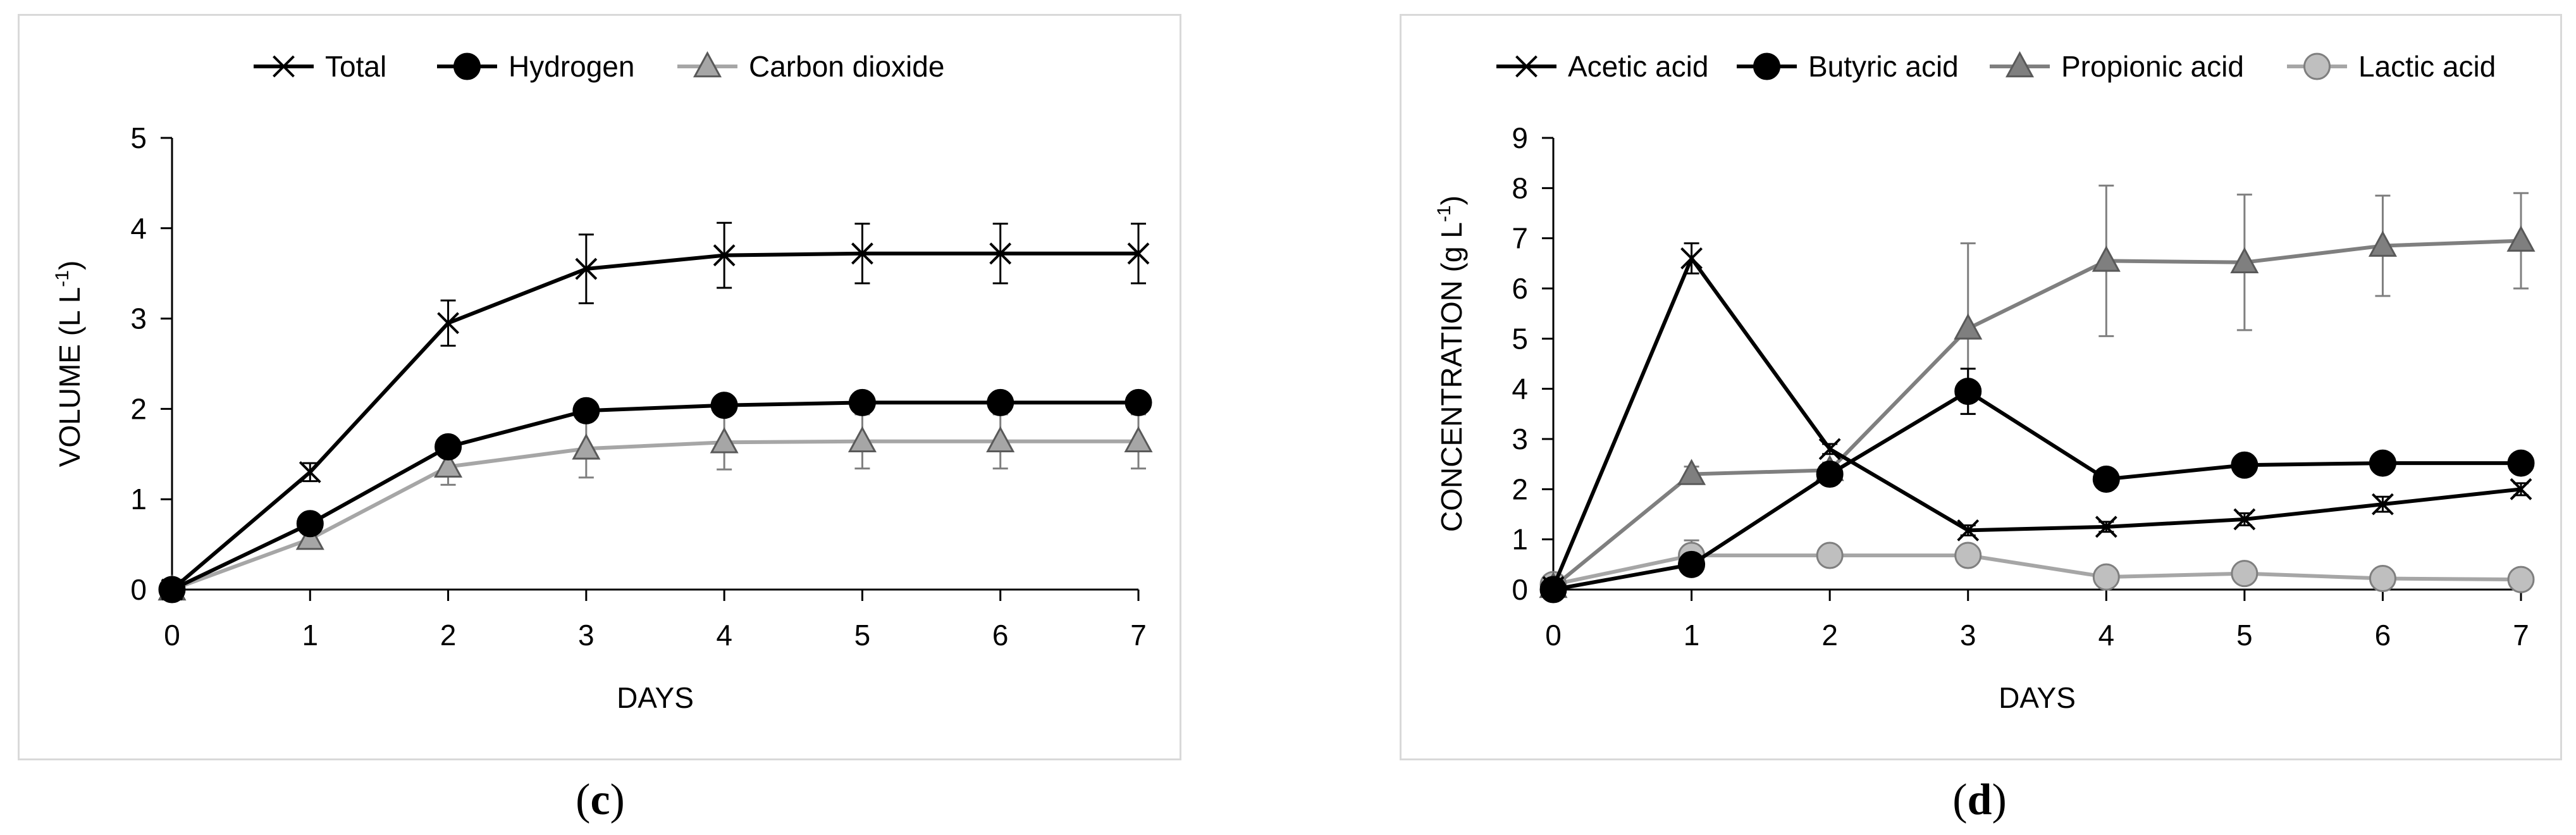 Image resolution: width=2576 pixels, height=835 pixels. Describe the element at coordinates (1520, 489) in the screenshot. I see `y-tick-label: 2` at that location.